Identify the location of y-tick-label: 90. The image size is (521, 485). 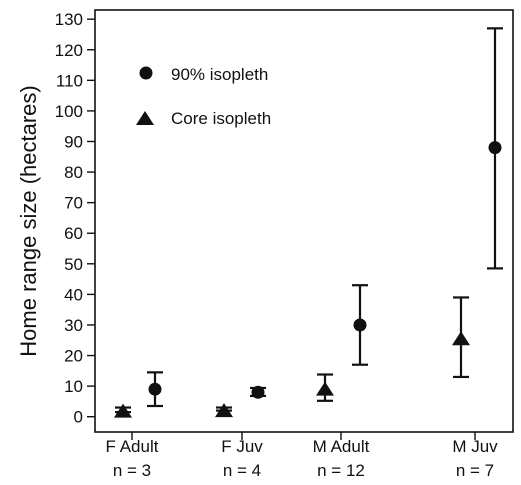
(73, 141).